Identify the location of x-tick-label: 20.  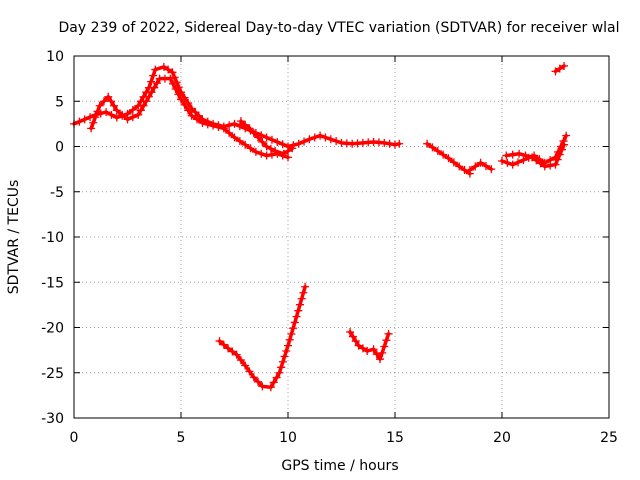
(502, 438).